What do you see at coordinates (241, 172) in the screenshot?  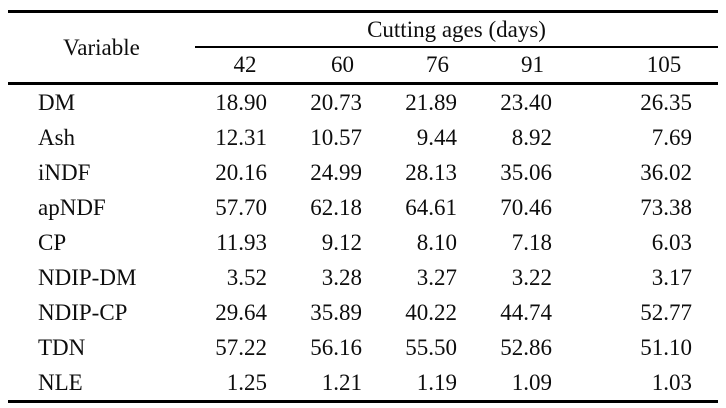 I see `value-cell: 20.16` at bounding box center [241, 172].